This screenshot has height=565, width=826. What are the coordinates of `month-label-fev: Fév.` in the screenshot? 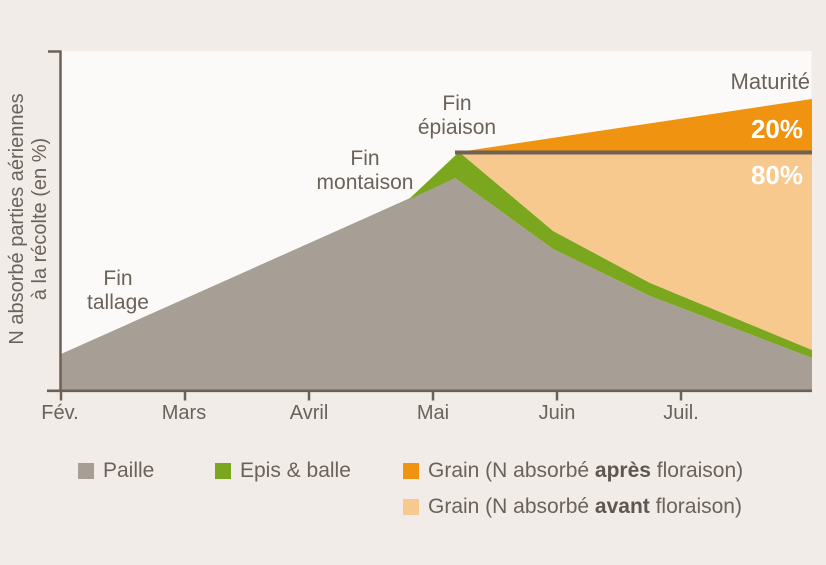 It's located at (60, 413).